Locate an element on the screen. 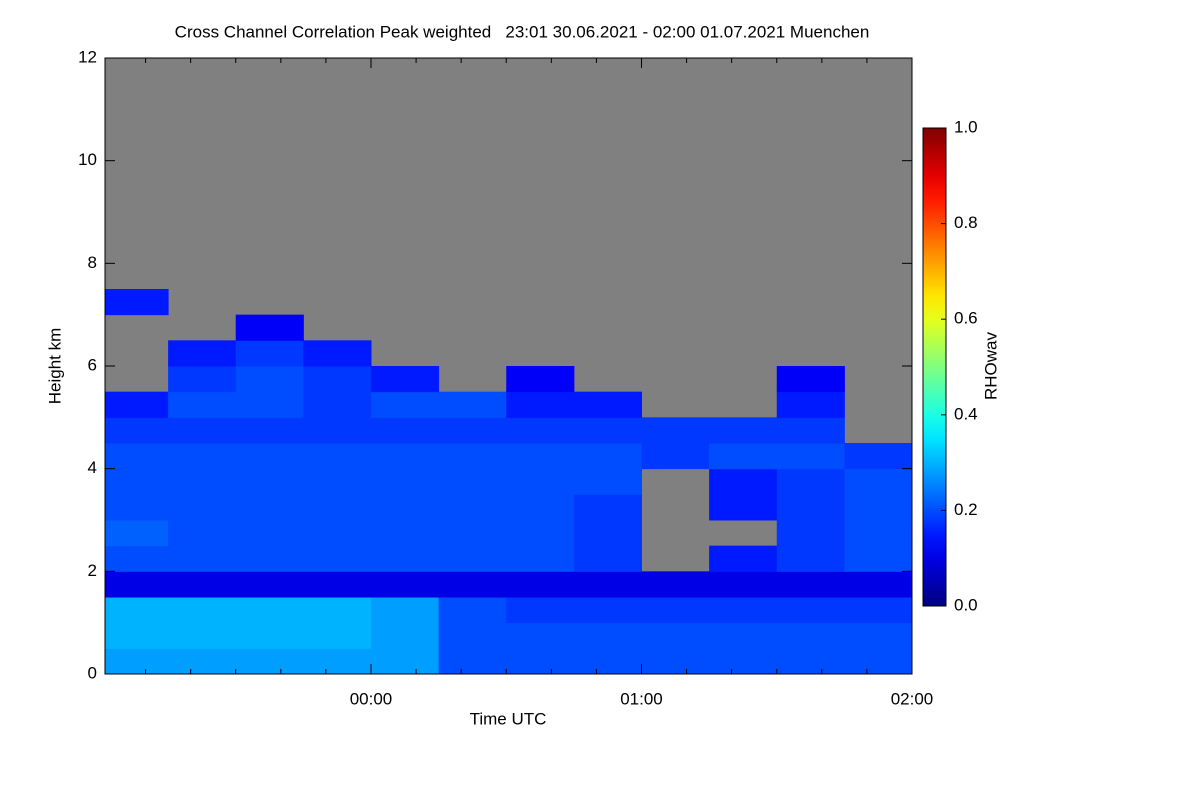 This screenshot has width=1200, height=800. y-tick-label: 2 is located at coordinates (92, 570).